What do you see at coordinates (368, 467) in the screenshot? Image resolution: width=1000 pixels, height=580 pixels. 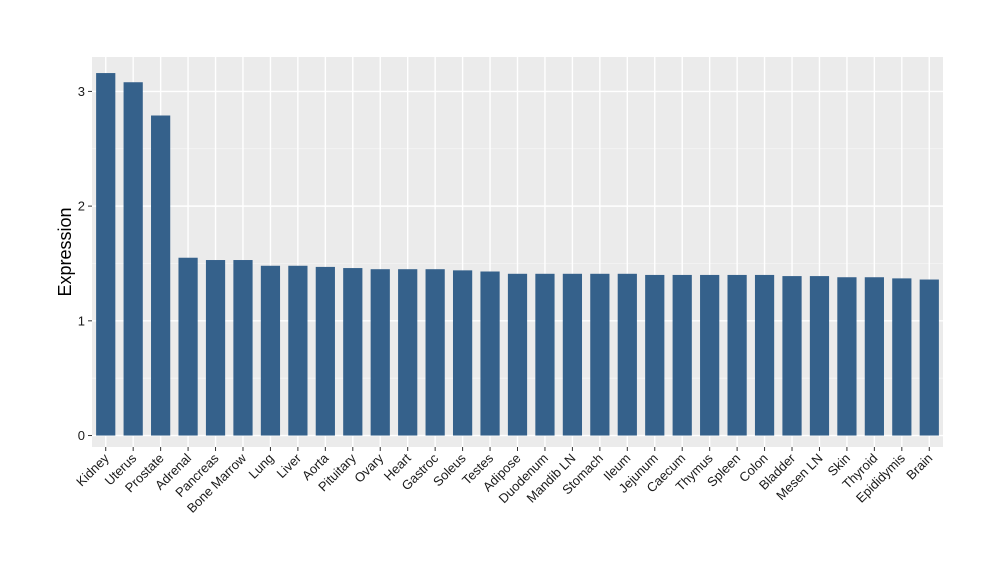 I see `x-tick-label: Ovary` at bounding box center [368, 467].